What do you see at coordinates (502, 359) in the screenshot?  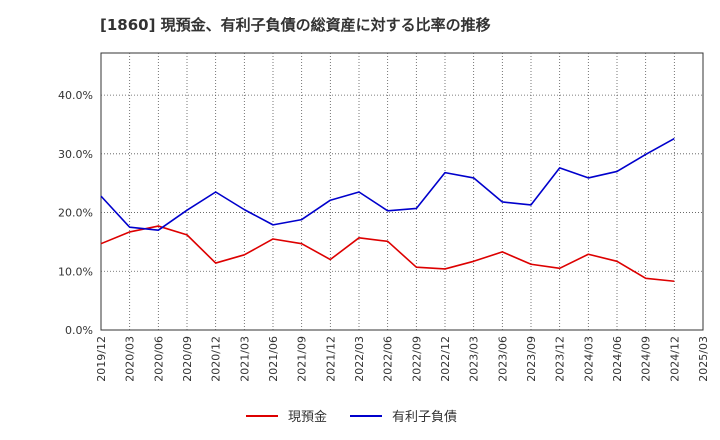 I see `x-tick-label: 2023/06` at bounding box center [502, 359].